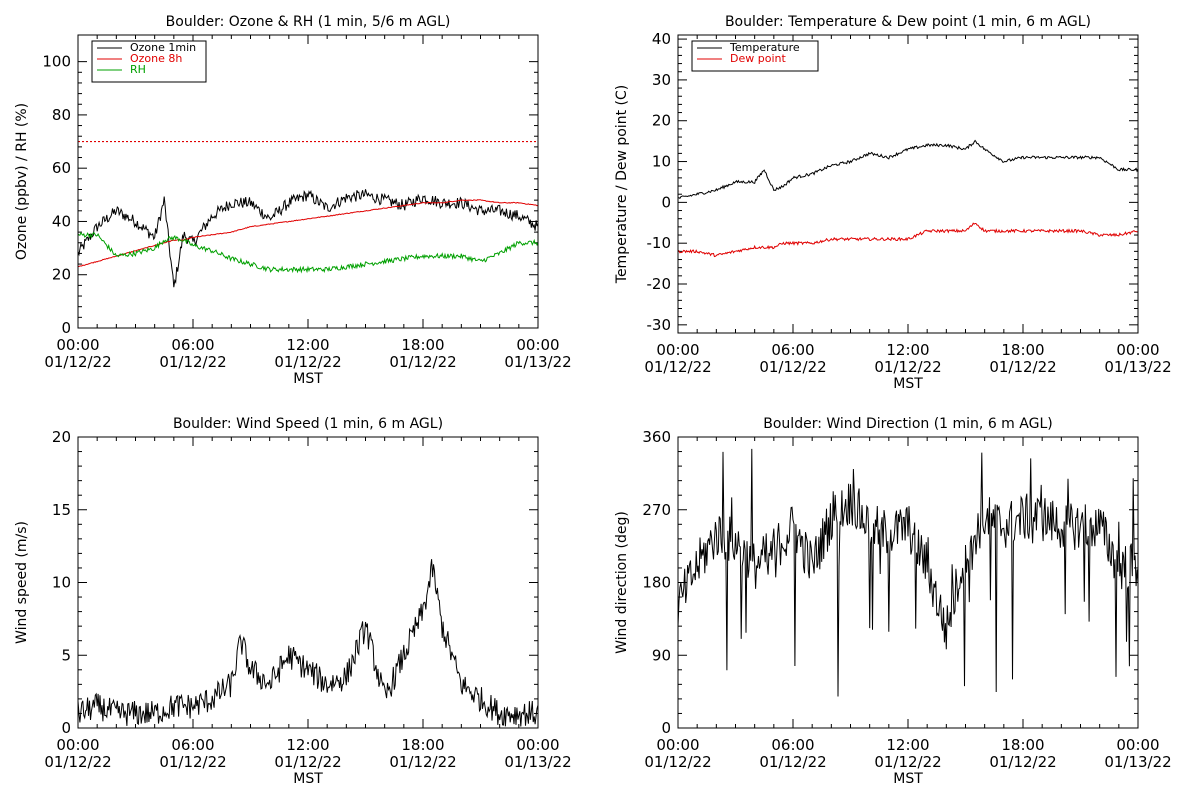 This screenshot has width=1200, height=804. Describe the element at coordinates (22, 582) in the screenshot. I see `y-axis-label: Wind speed (m/s)` at that location.